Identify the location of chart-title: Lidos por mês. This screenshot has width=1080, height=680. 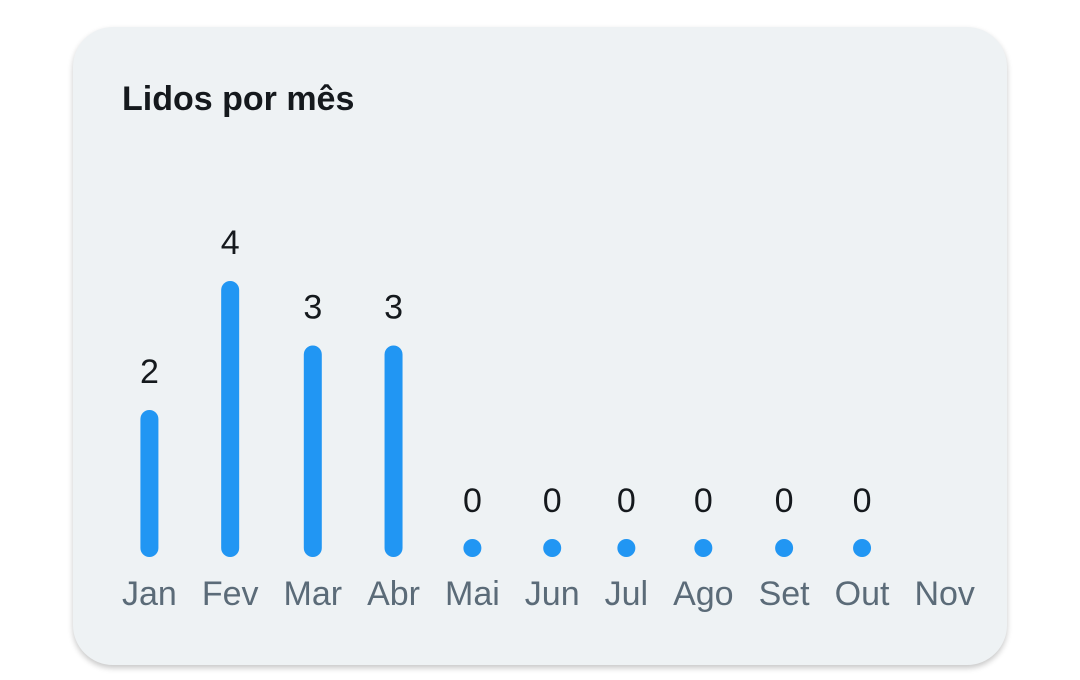
(238, 99).